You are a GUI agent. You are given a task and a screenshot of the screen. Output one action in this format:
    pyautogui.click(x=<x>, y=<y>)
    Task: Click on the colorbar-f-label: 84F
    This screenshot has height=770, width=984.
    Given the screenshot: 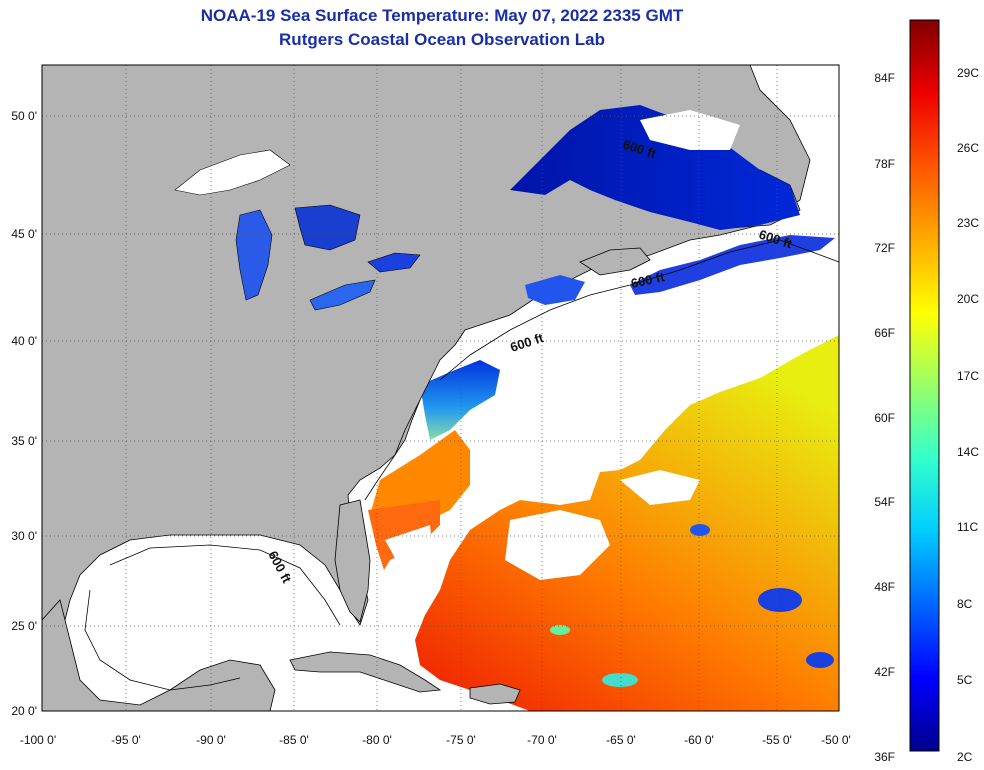 What is the action you would take?
    pyautogui.click(x=884, y=78)
    